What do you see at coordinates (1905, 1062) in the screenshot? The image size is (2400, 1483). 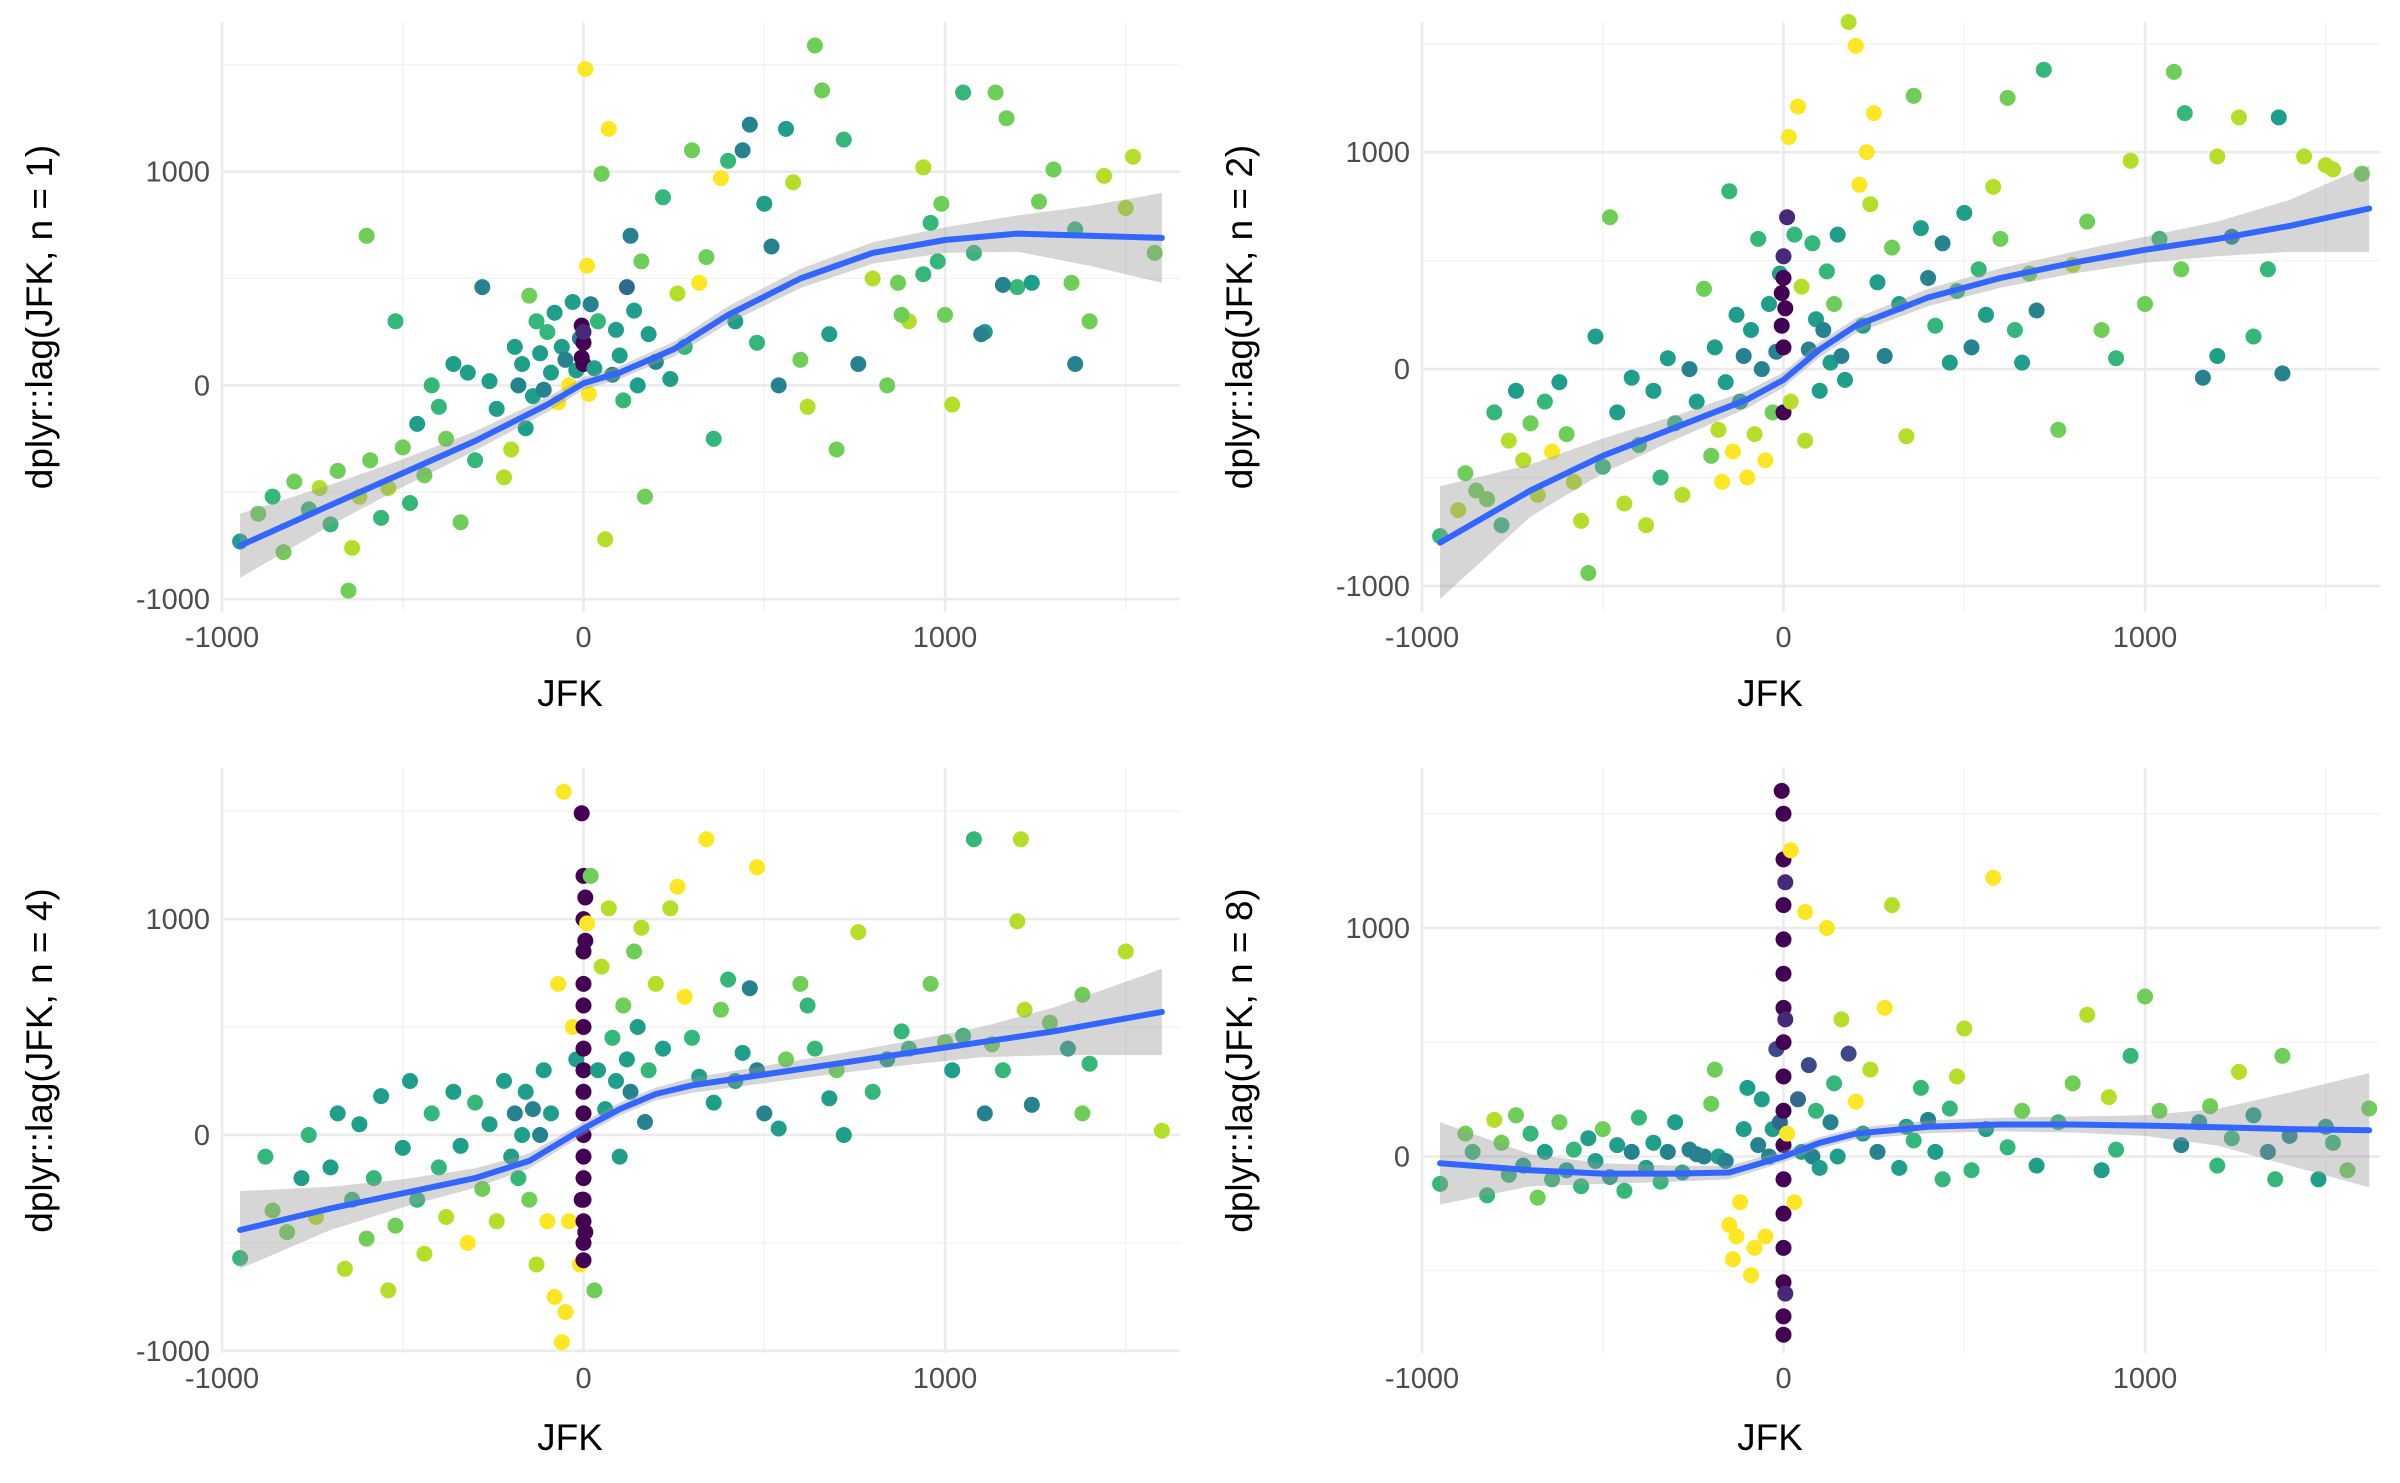 I see `points` at bounding box center [1905, 1062].